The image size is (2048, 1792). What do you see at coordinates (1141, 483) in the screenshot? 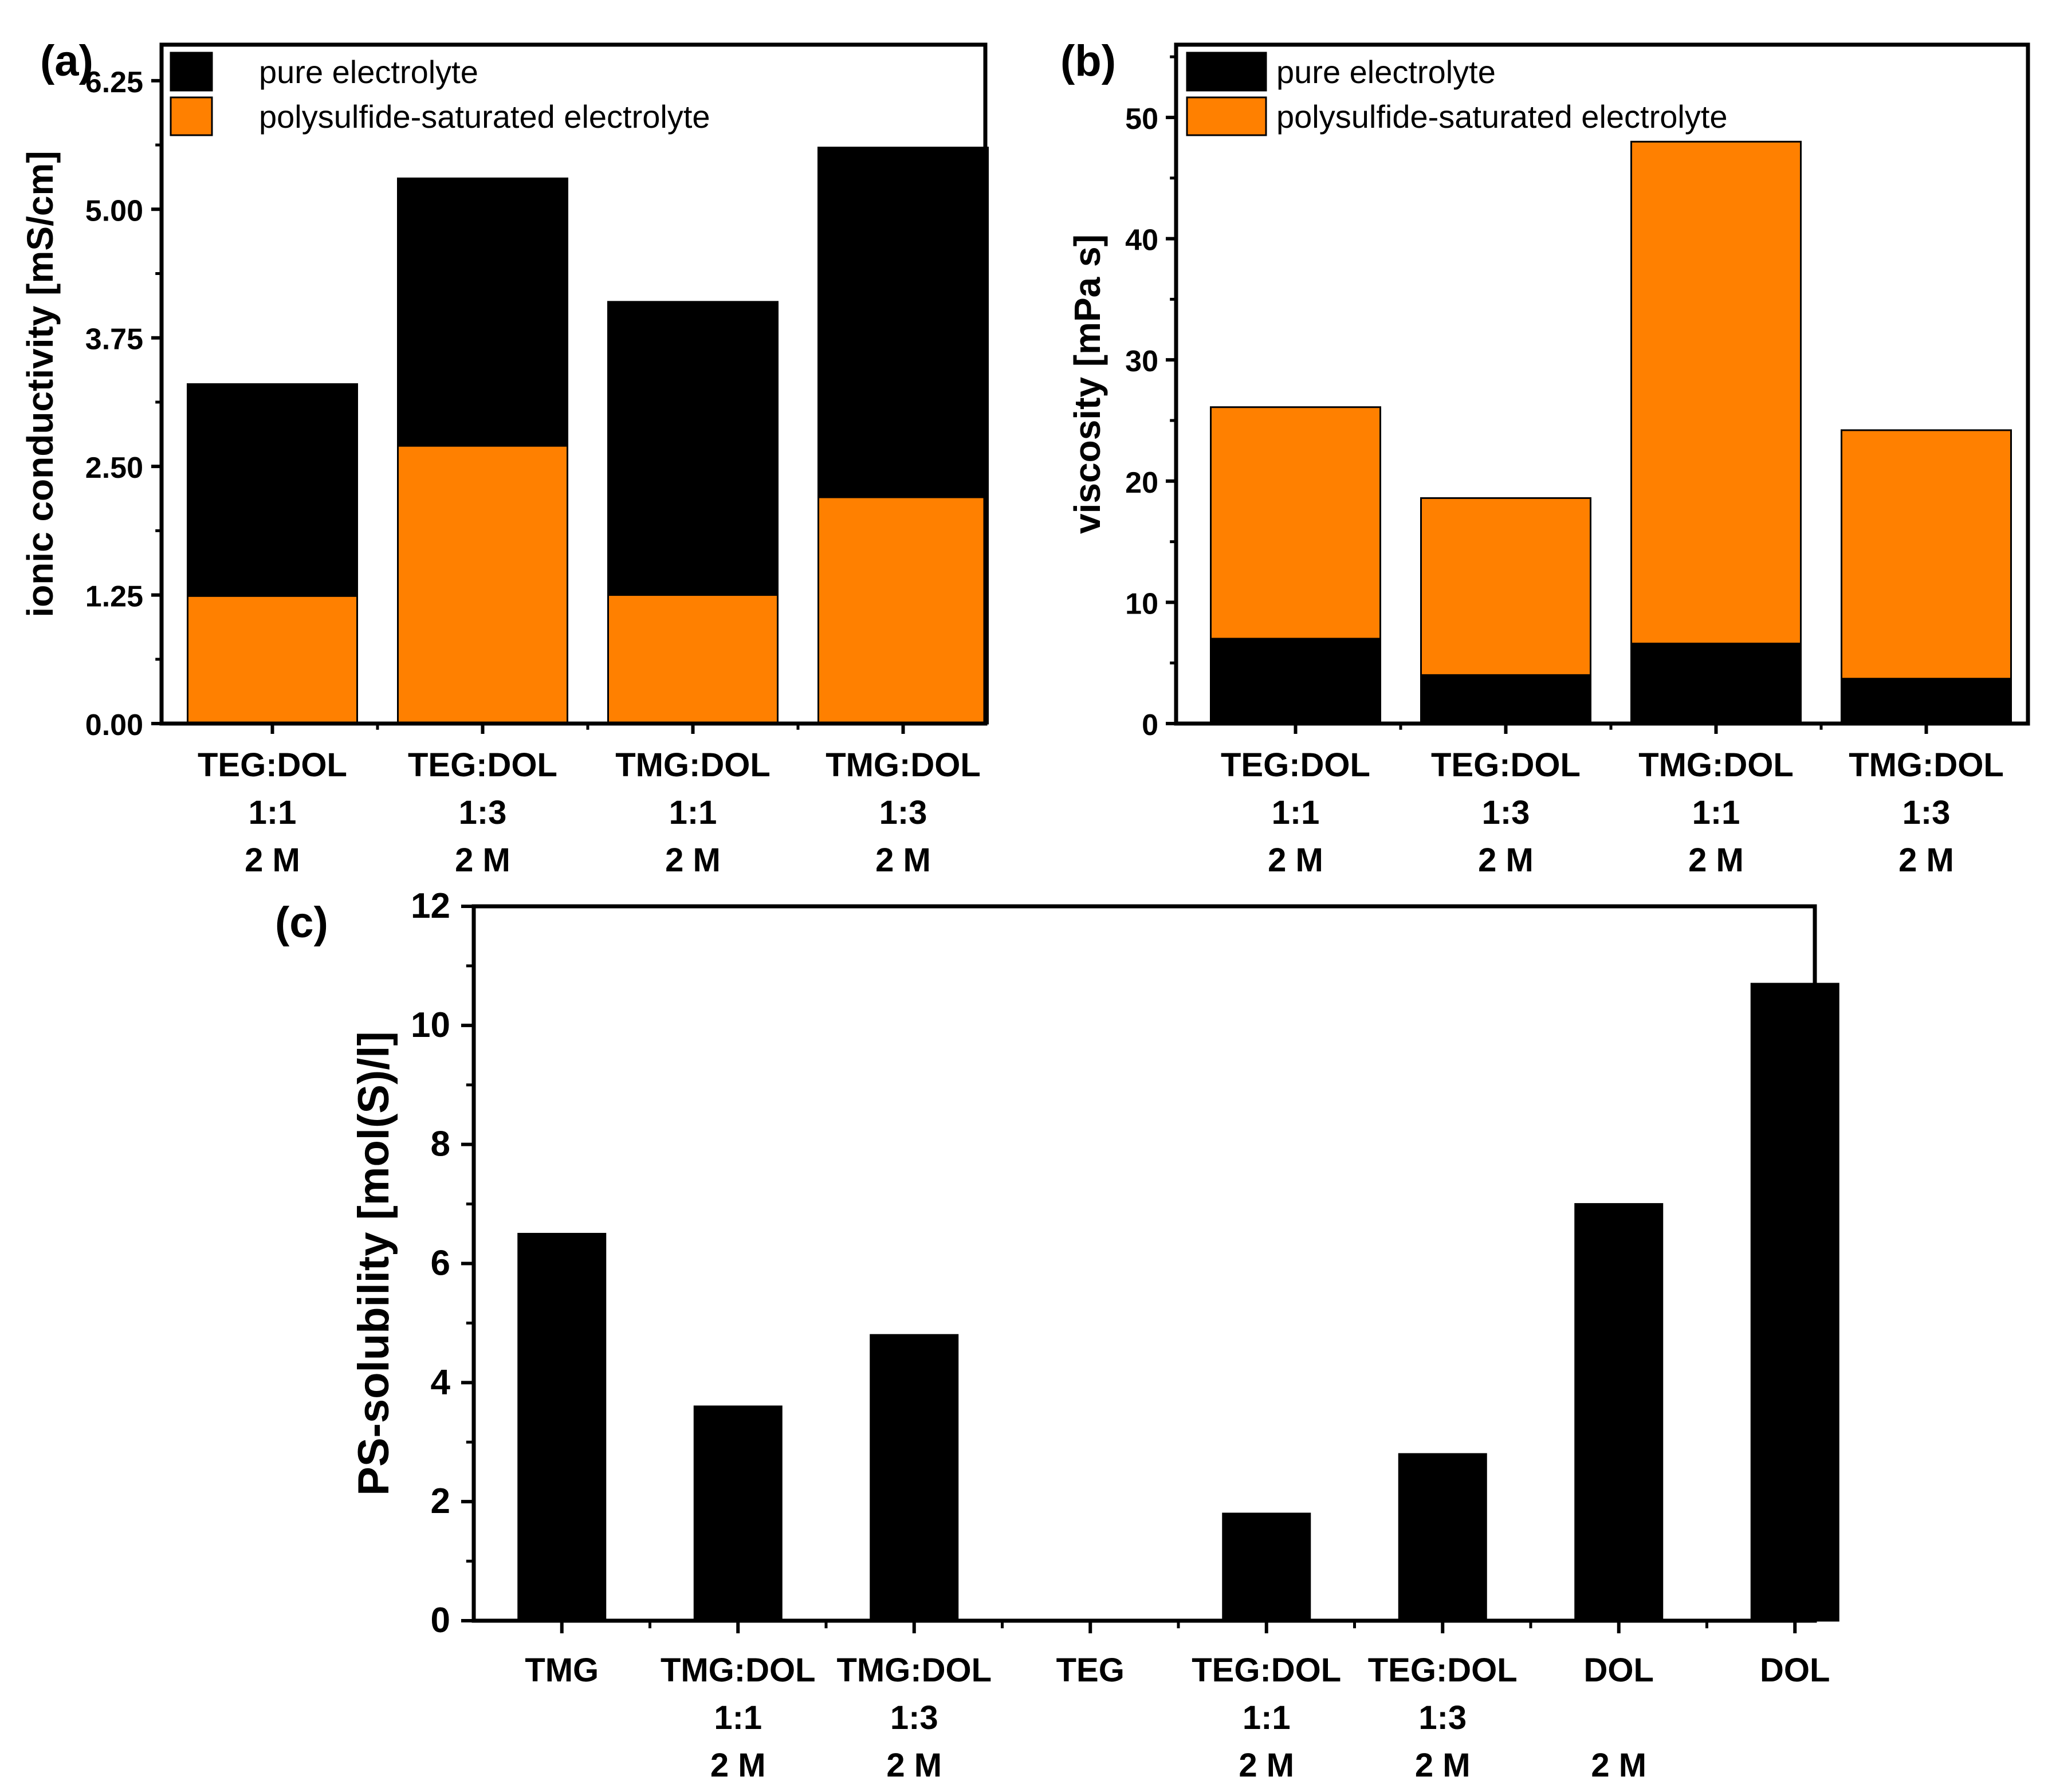
I see `y-tick-label: 20` at bounding box center [1141, 483].